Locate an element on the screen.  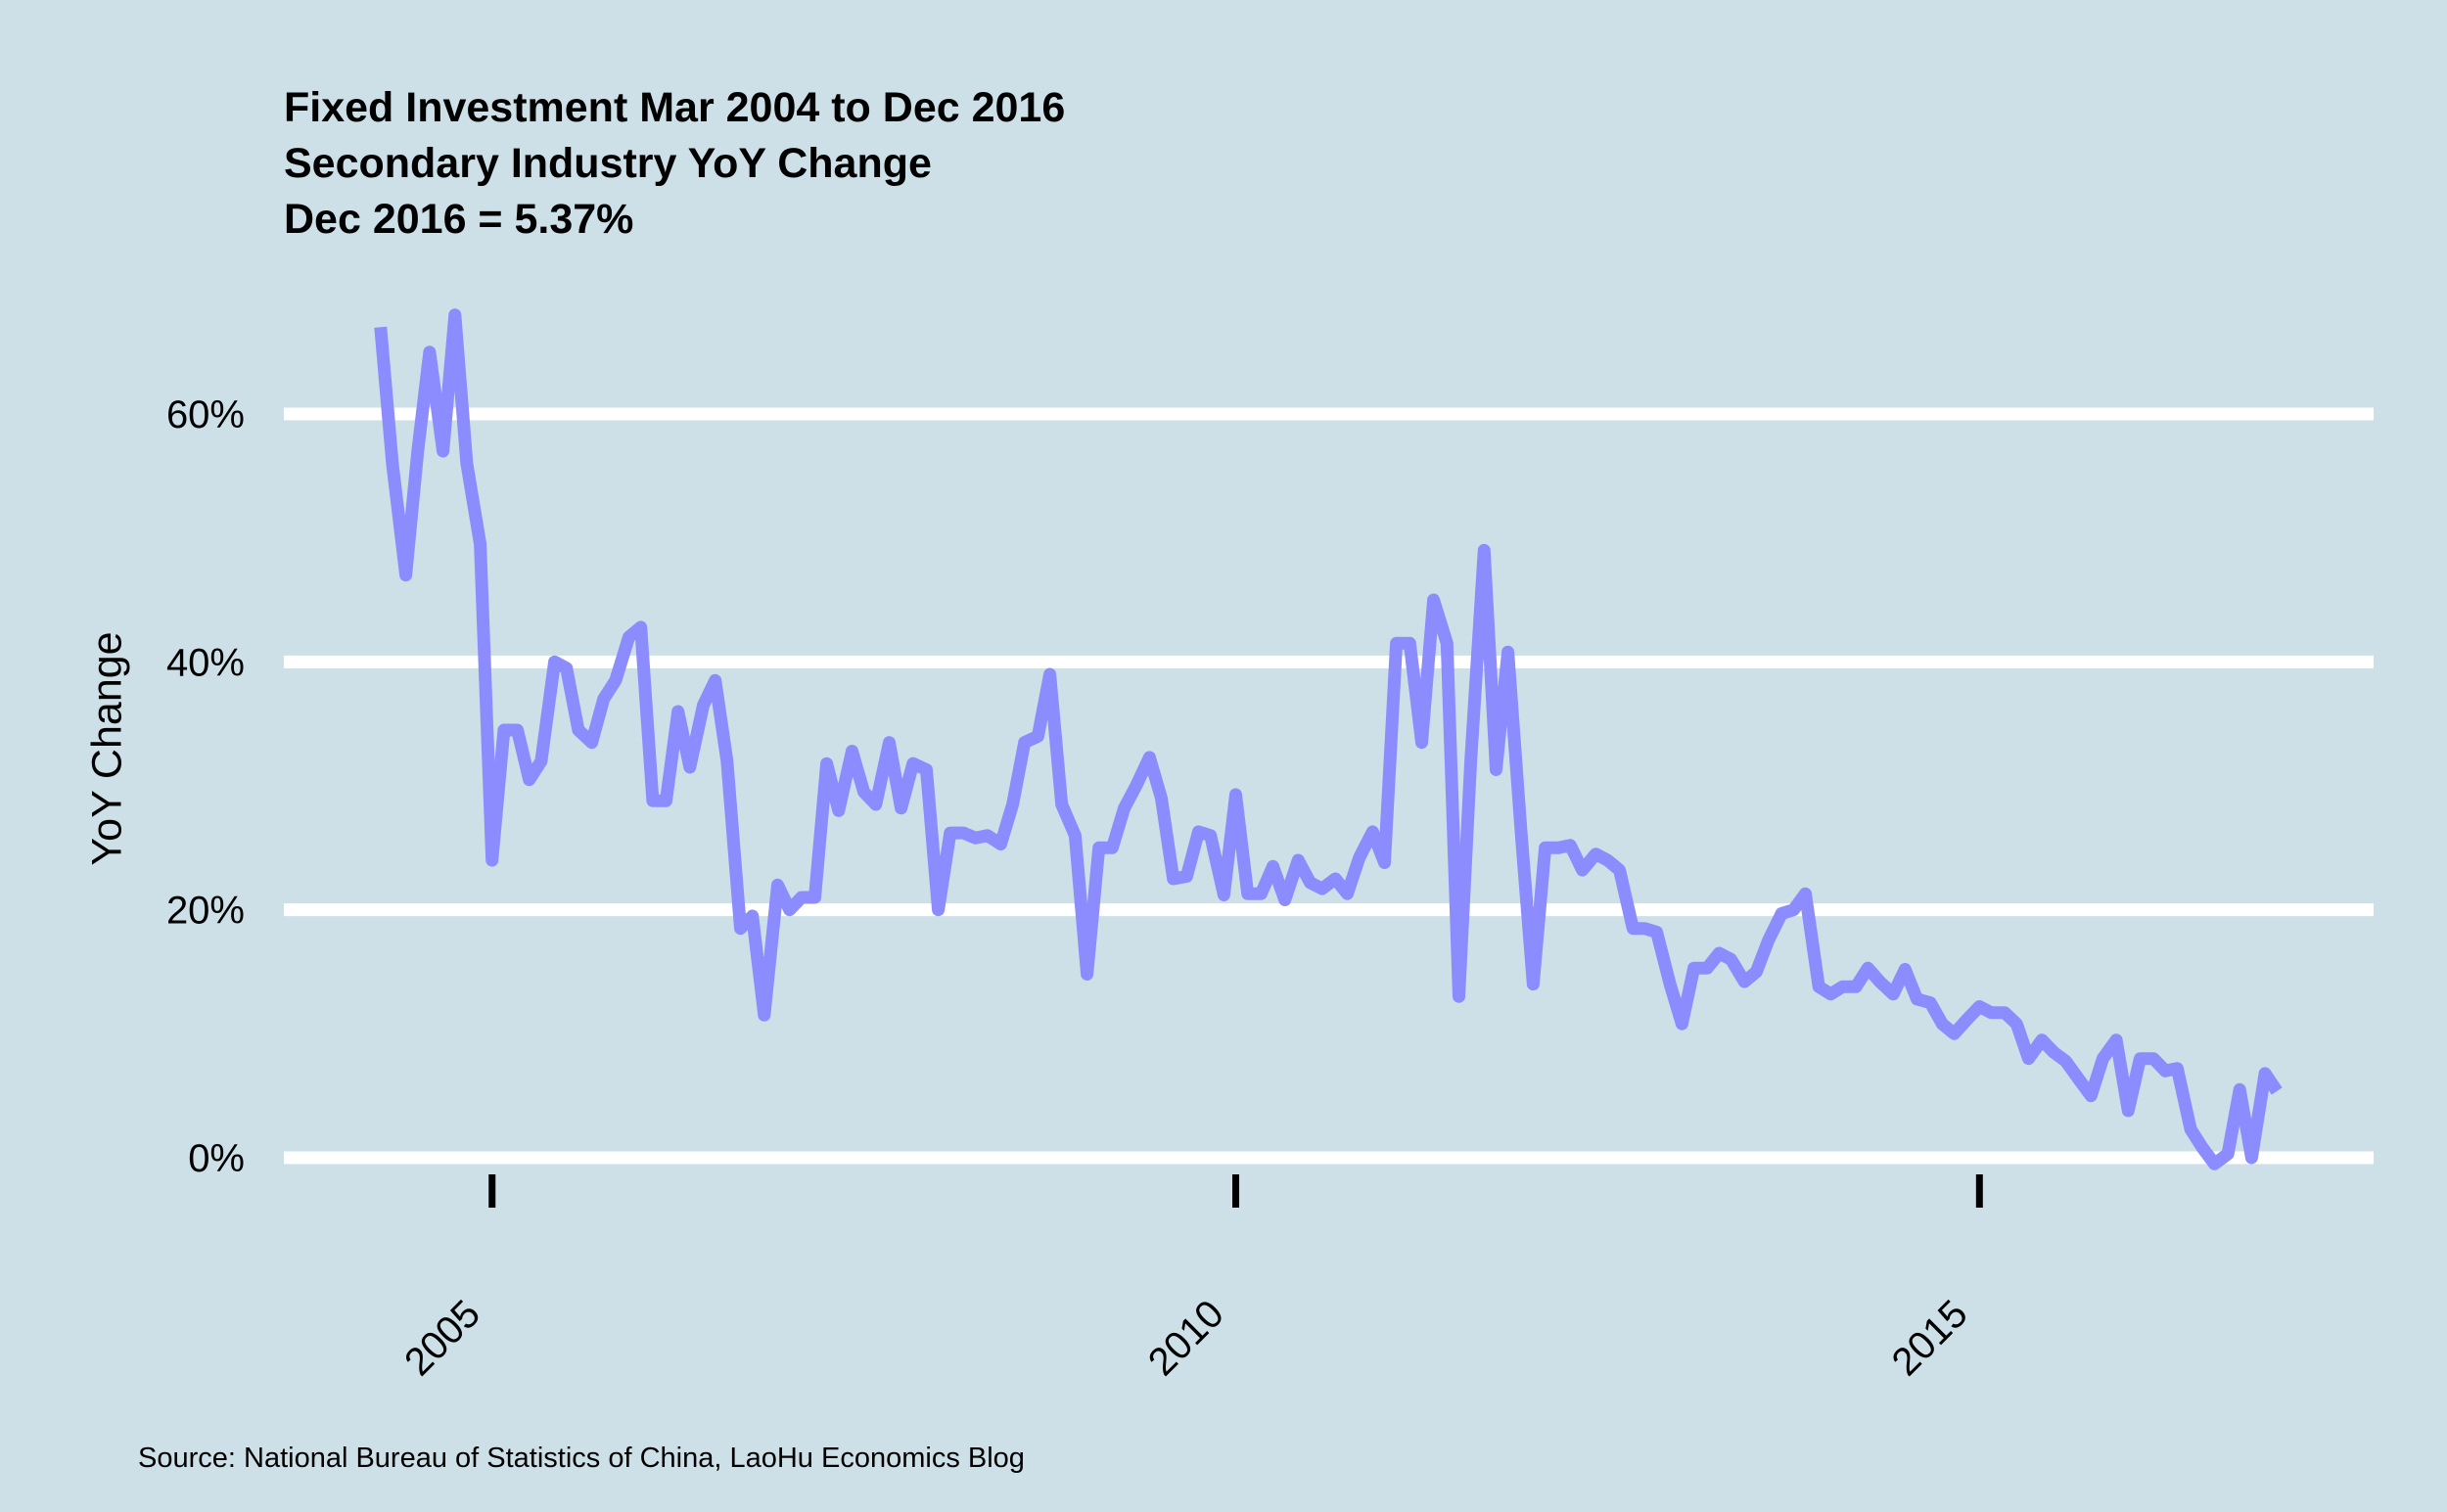
y-axis-ticks: 0% 20% 40% 60% is located at coordinates (206, 786).